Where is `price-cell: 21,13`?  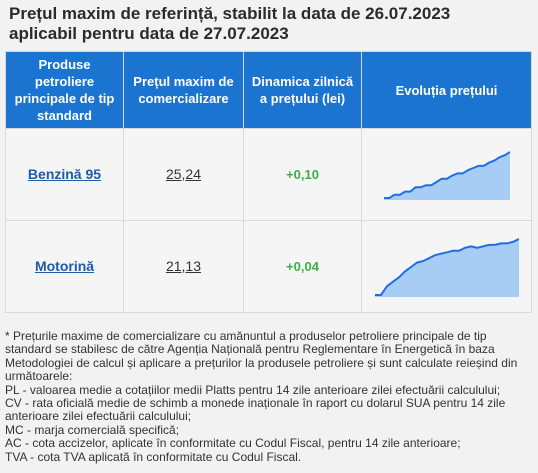 price-cell: 21,13 is located at coordinates (183, 266).